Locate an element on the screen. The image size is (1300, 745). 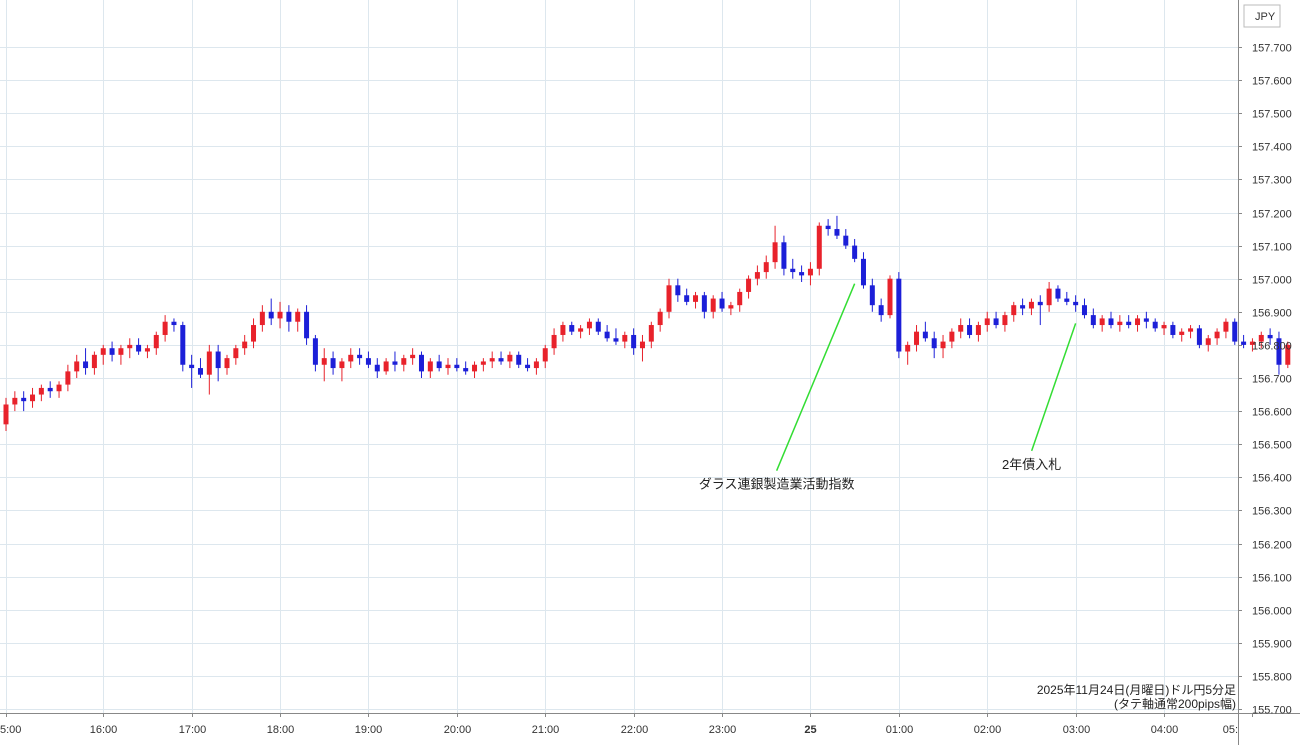
price-tick-label: 156.100 is located at coordinates (1272, 579).